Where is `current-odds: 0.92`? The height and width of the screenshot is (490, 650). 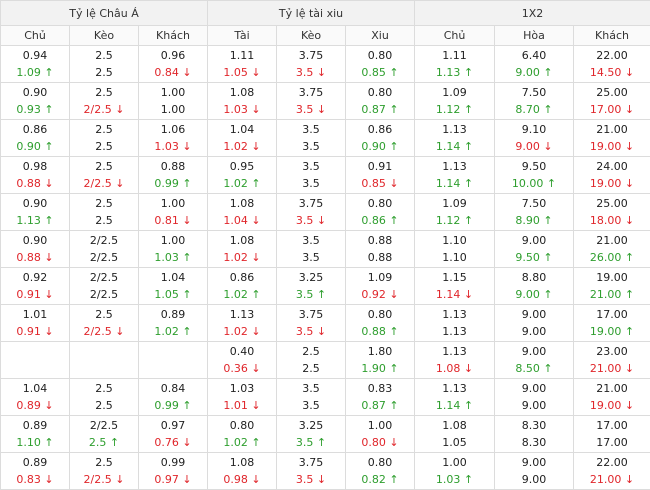 current-odds: 0.92 is located at coordinates (380, 294).